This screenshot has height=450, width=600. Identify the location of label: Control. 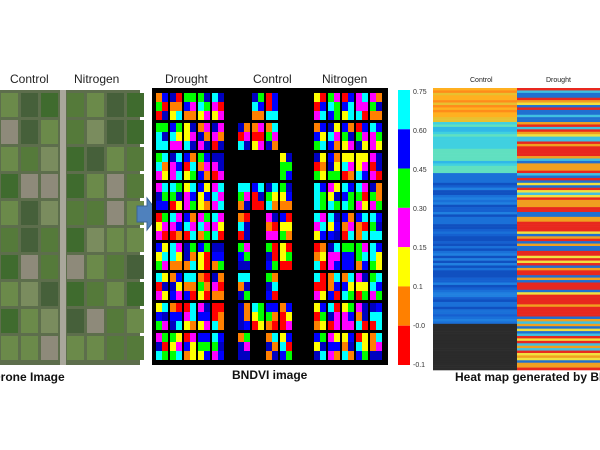
(272, 79).